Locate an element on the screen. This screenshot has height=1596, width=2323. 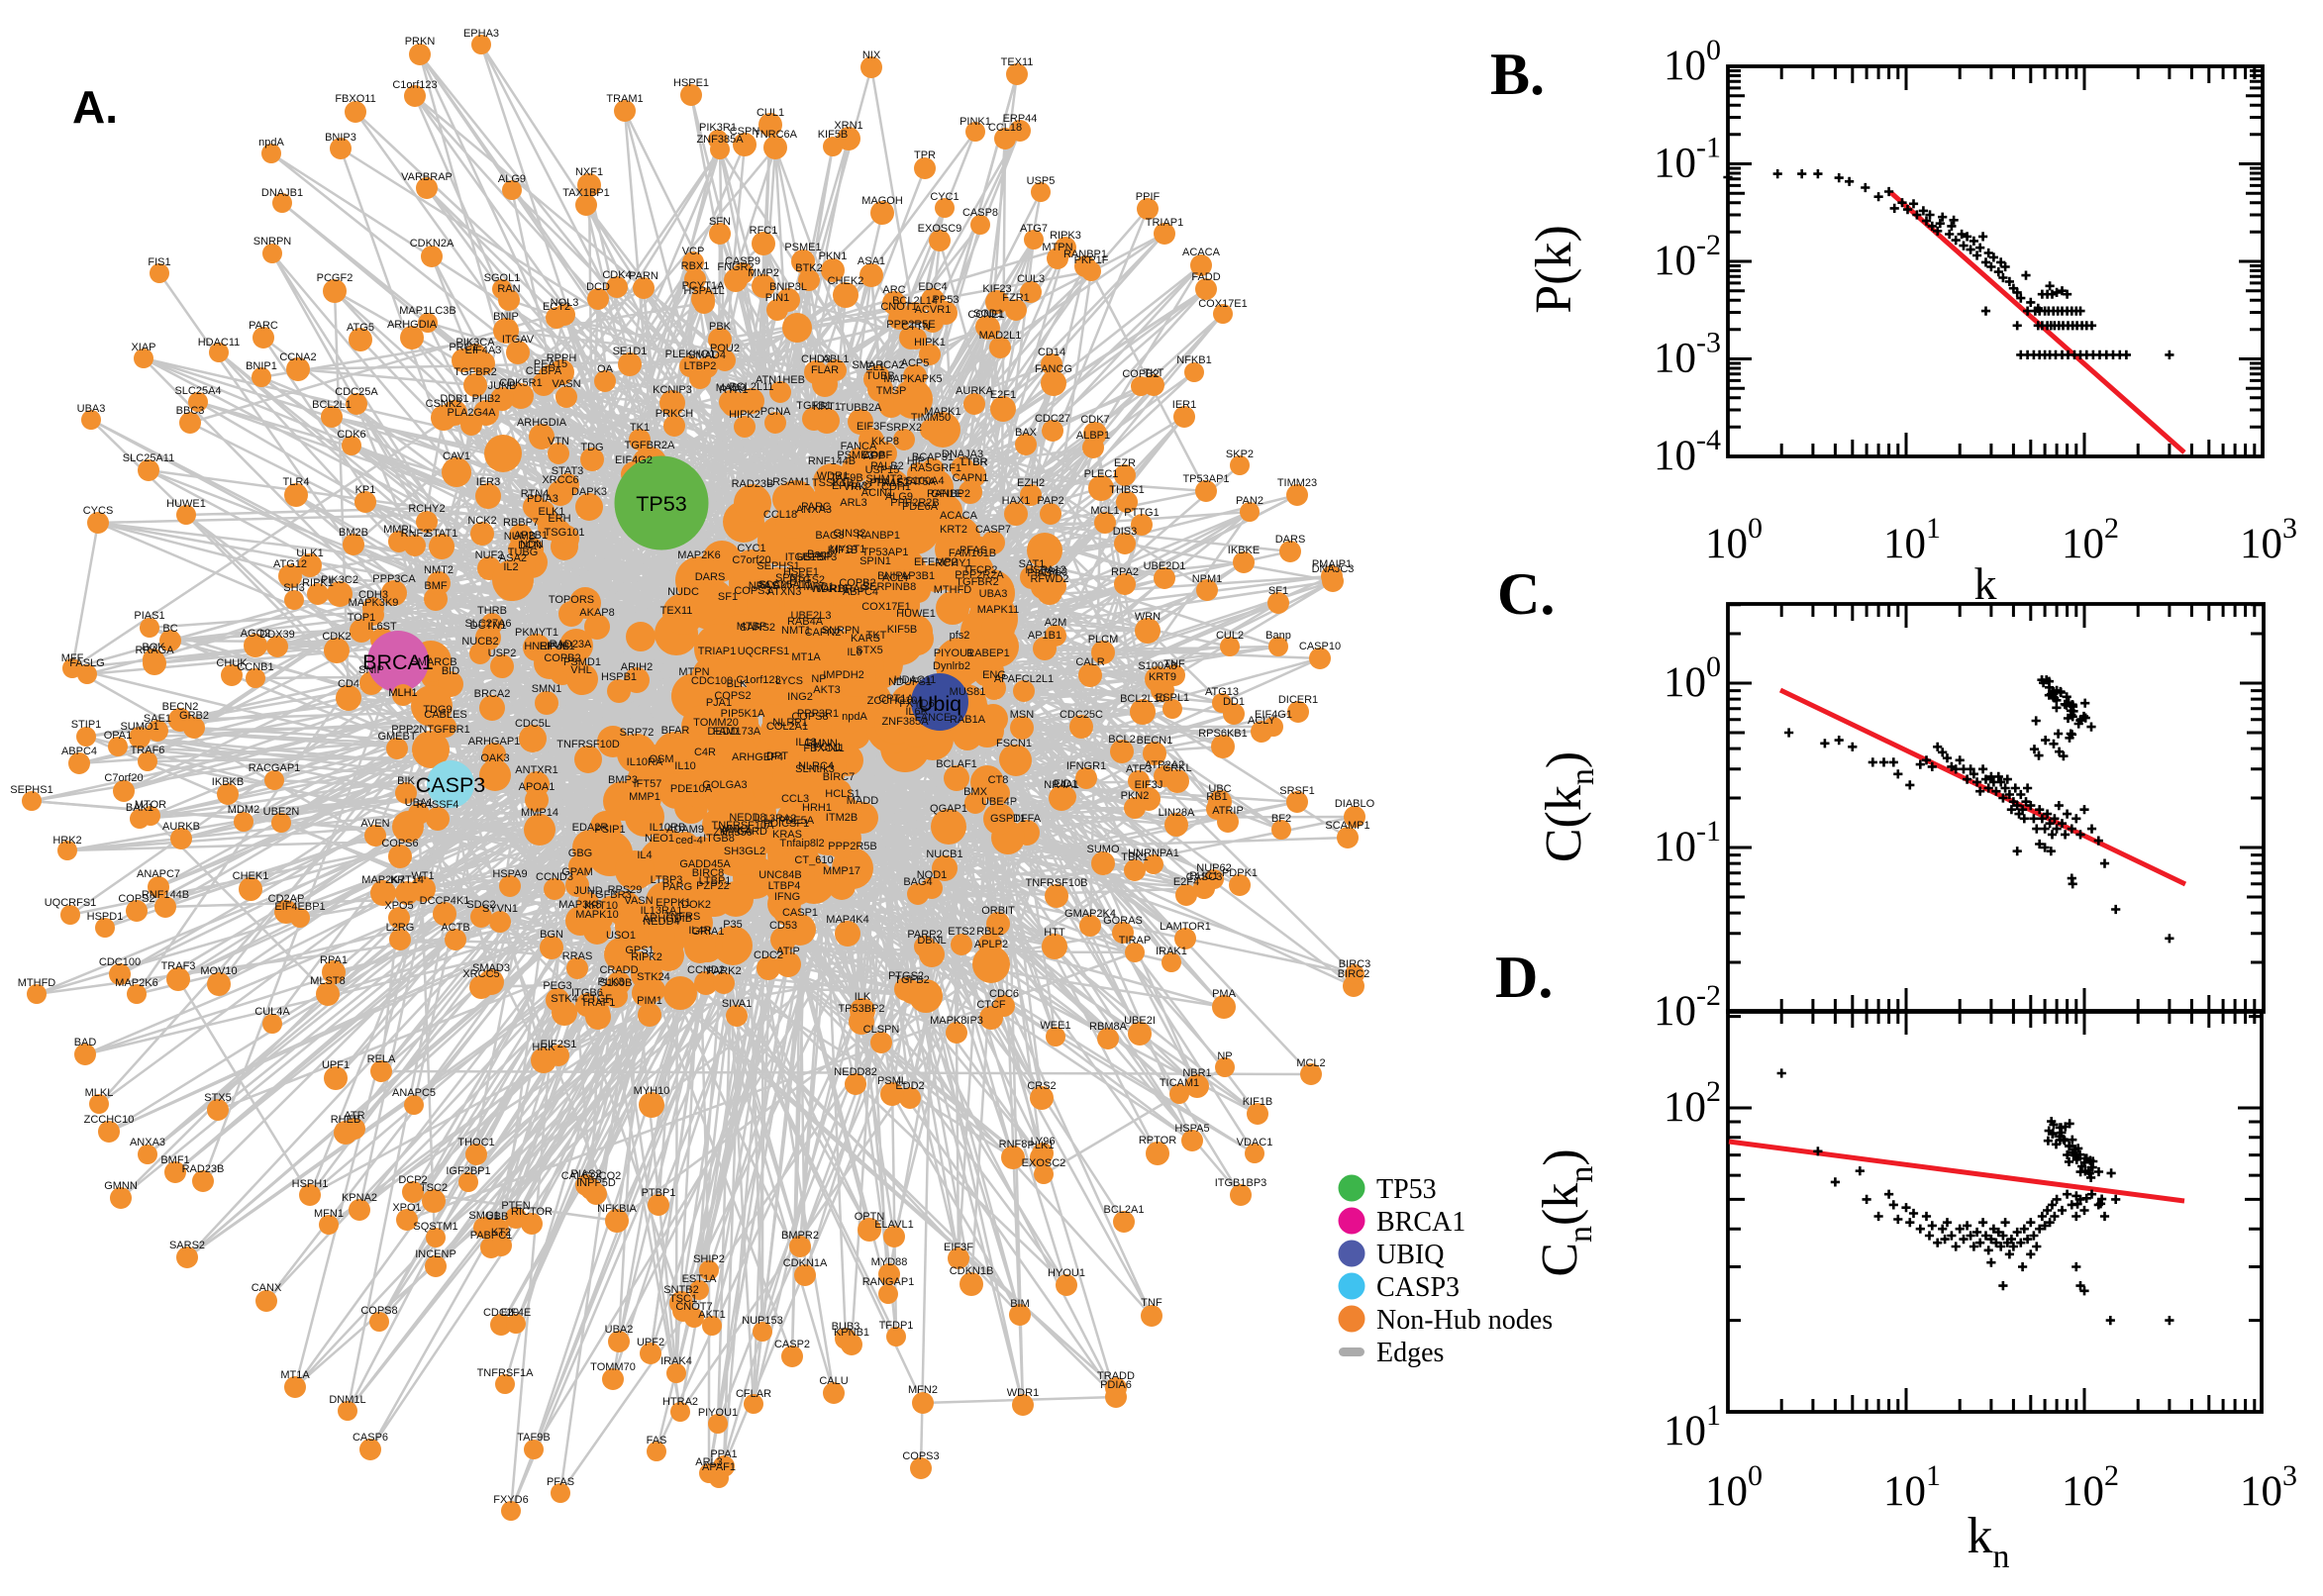
svg-text: ARHGDIB is located at coordinates (667, 919).